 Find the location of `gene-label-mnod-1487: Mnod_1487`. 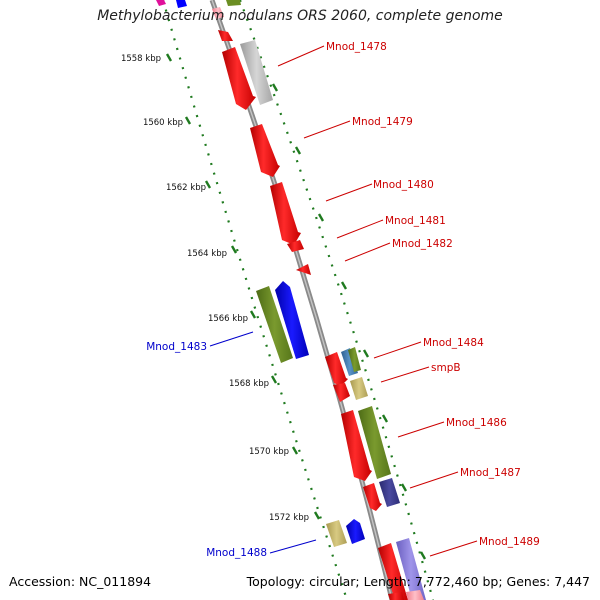

gene-label-mnod-1487: Mnod_1487 is located at coordinates (490, 473).